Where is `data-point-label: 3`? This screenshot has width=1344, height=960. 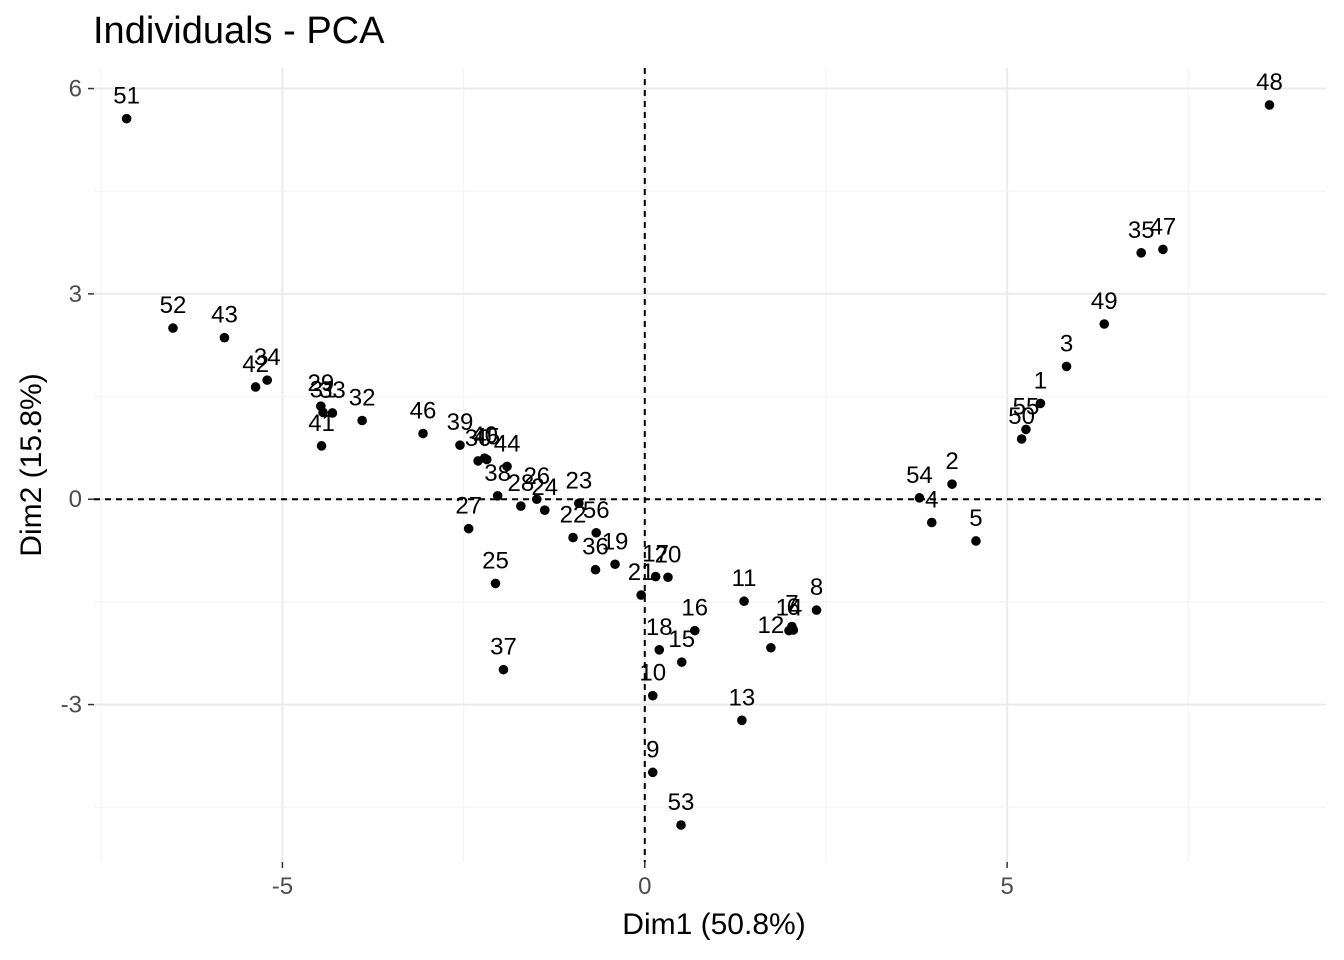
data-point-label: 3 is located at coordinates (1066, 343).